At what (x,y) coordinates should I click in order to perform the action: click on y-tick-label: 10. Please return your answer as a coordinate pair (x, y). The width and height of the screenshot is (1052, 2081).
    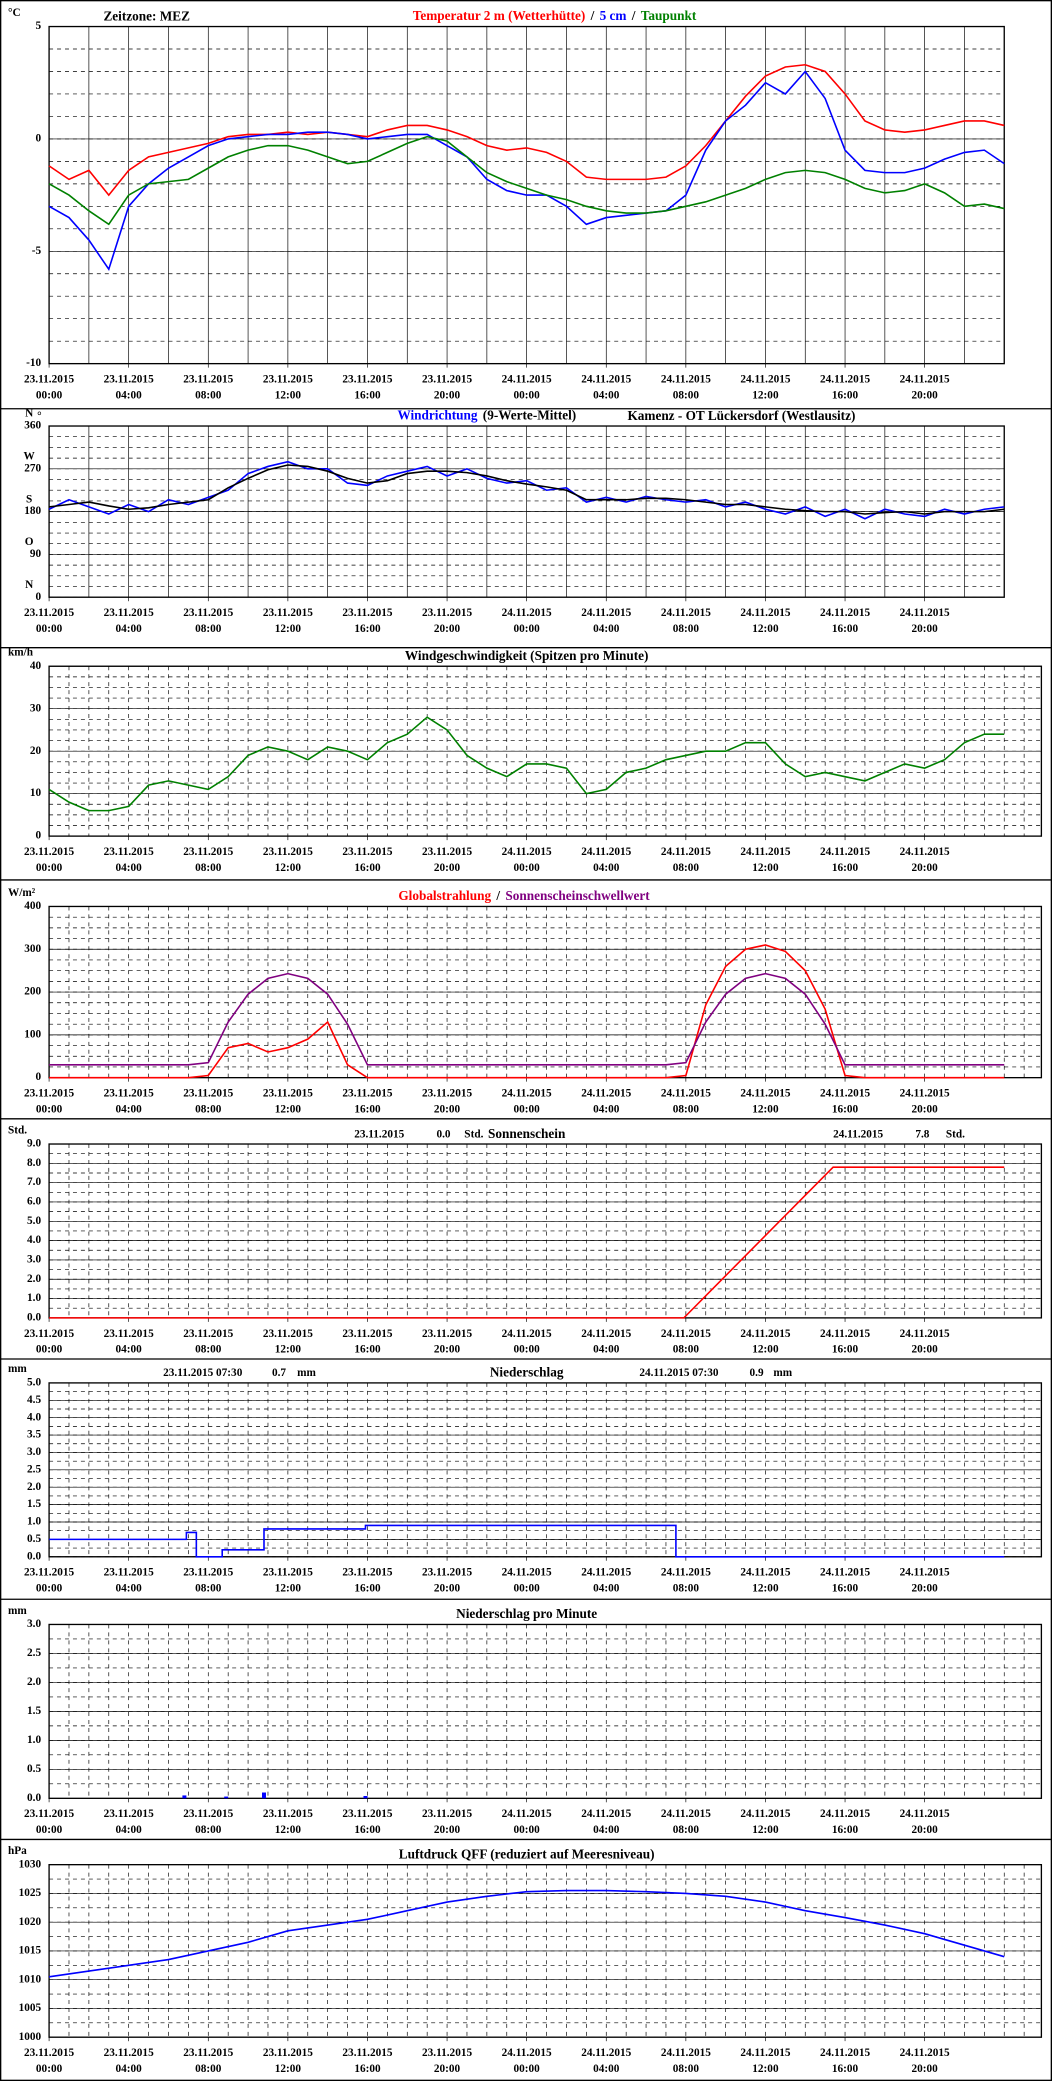
    Looking at the image, I should click on (36, 793).